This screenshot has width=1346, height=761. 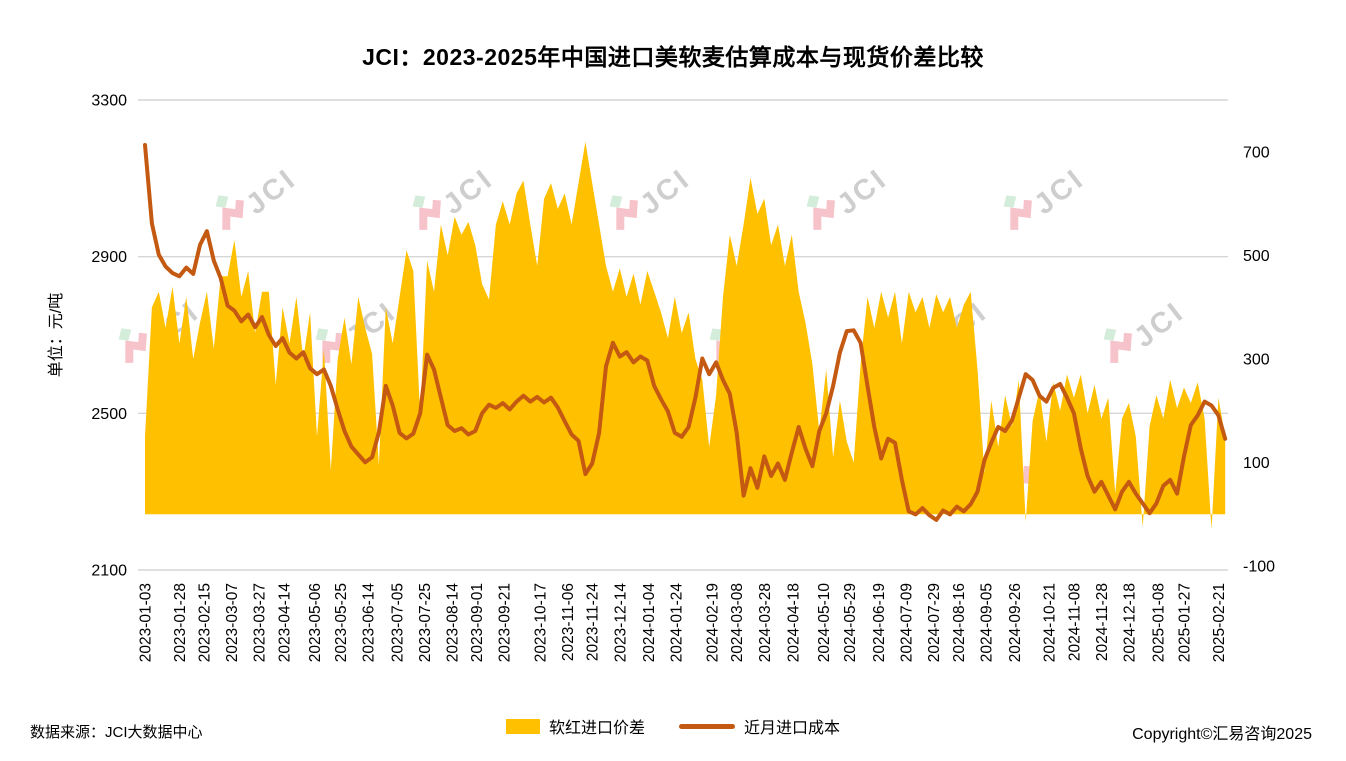 I want to click on x-tick: 2024-05-10, so click(x=824, y=623).